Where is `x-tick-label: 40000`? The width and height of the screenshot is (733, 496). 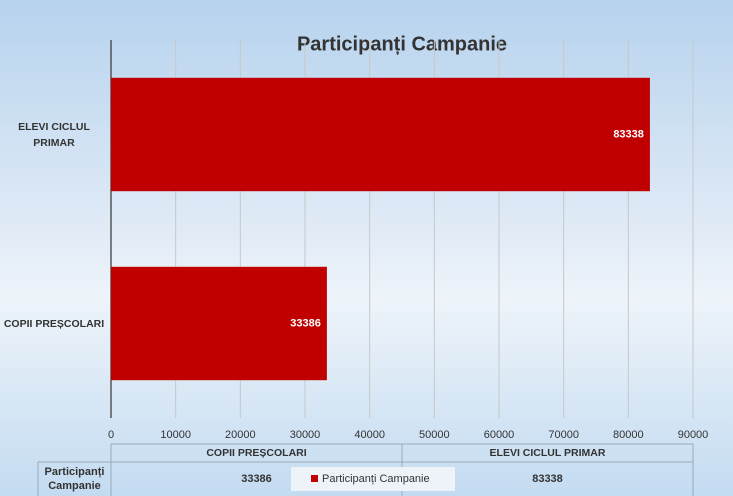 x-tick-label: 40000 is located at coordinates (369, 435).